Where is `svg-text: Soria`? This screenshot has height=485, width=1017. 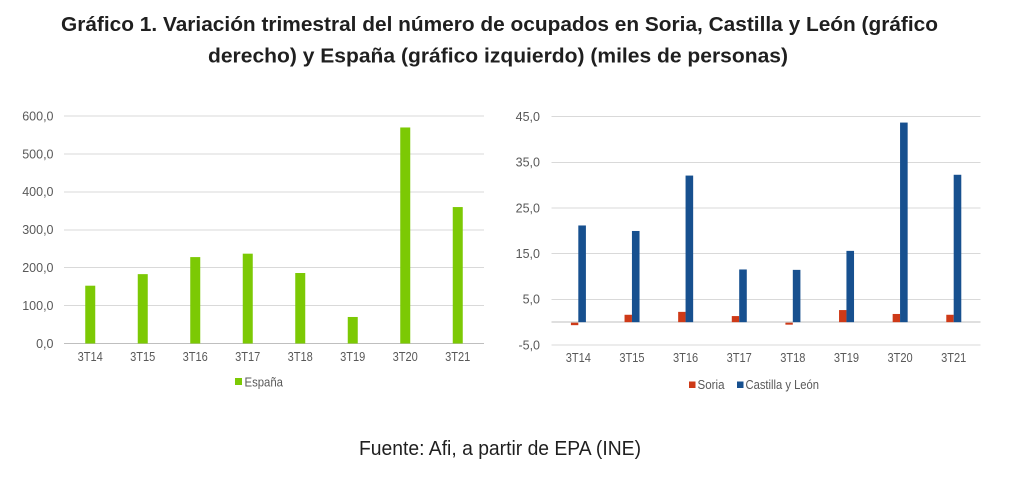 svg-text: Soria is located at coordinates (711, 385).